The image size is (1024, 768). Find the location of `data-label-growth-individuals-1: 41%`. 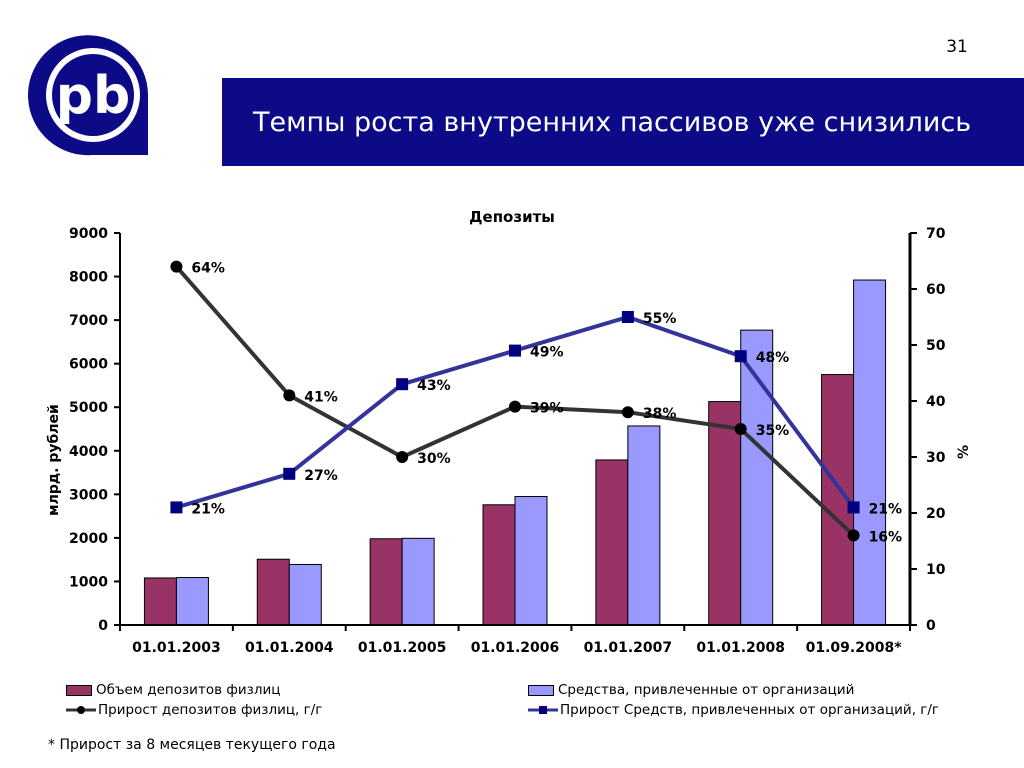

data-label-growth-individuals-1: 41% is located at coordinates (321, 397).